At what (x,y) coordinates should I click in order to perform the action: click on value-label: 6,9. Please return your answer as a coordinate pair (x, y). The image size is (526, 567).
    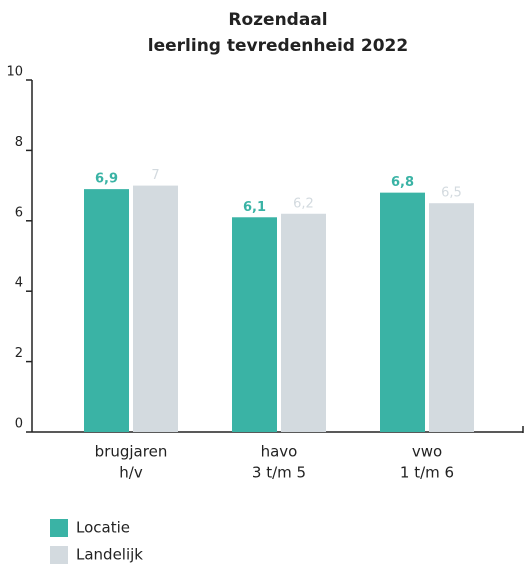
    Looking at the image, I should click on (106, 179).